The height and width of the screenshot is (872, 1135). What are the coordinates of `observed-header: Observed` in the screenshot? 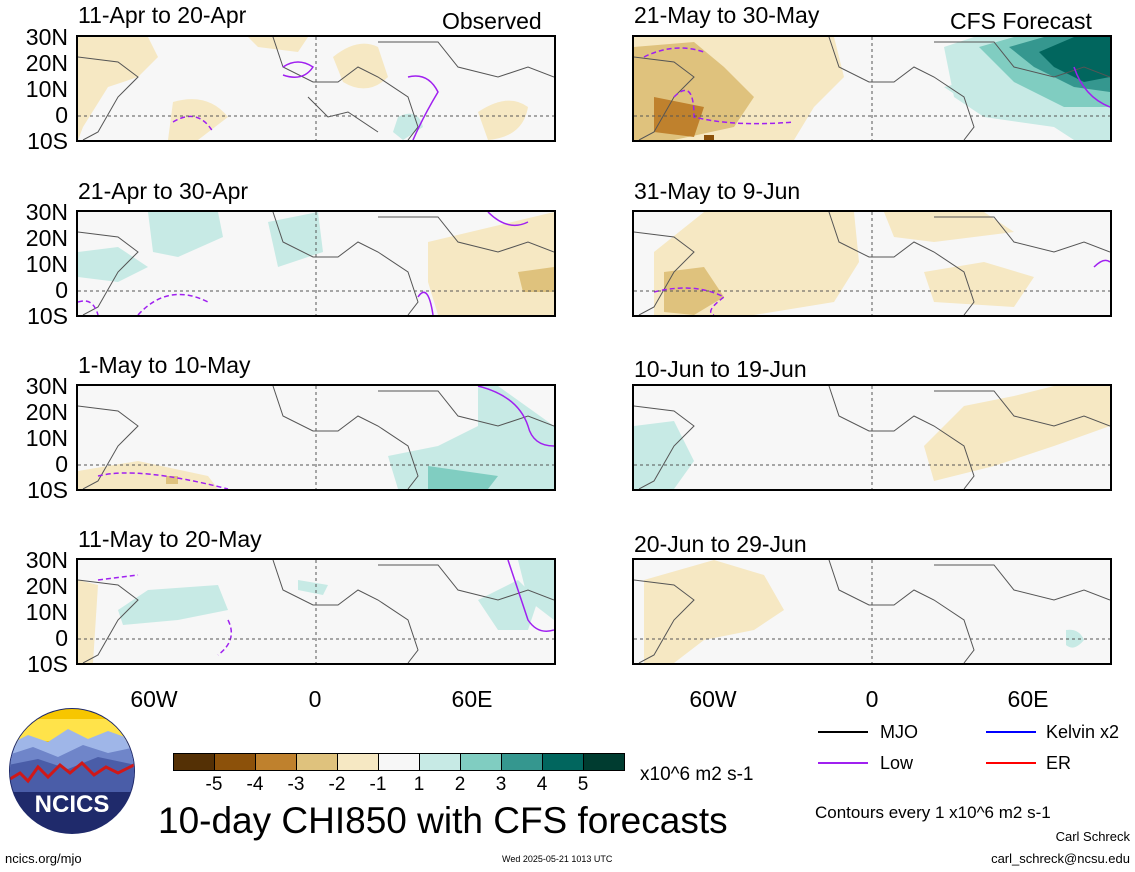 It's located at (492, 21).